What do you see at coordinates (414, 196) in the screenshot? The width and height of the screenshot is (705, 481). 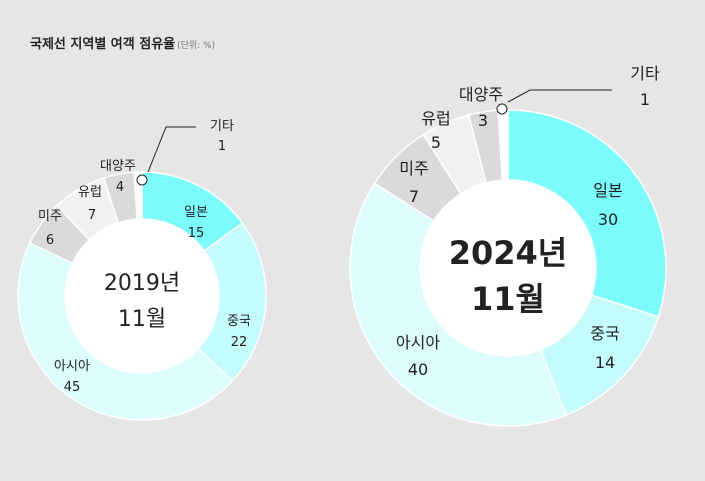 I see `label-americas-value: 7` at bounding box center [414, 196].